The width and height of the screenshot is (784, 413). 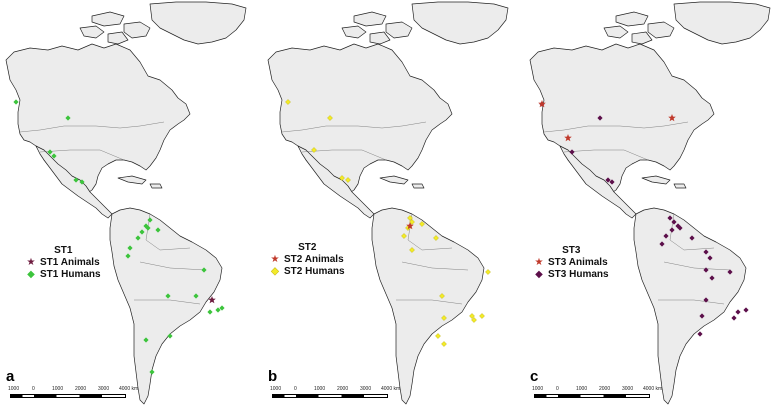 I want to click on legend-animals-row: ★ ST1 Animals, so click(x=63, y=263).